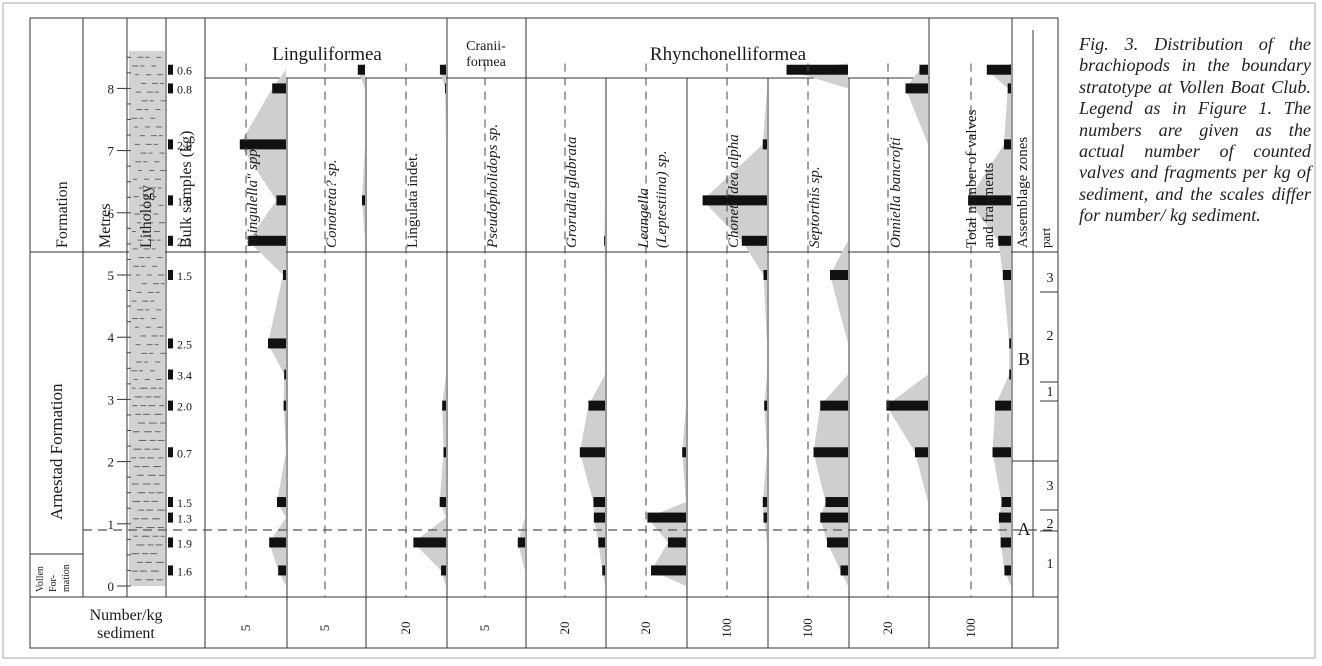 The height and width of the screenshot is (666, 1322). I want to click on sample-kg: 2.5, so click(184, 344).